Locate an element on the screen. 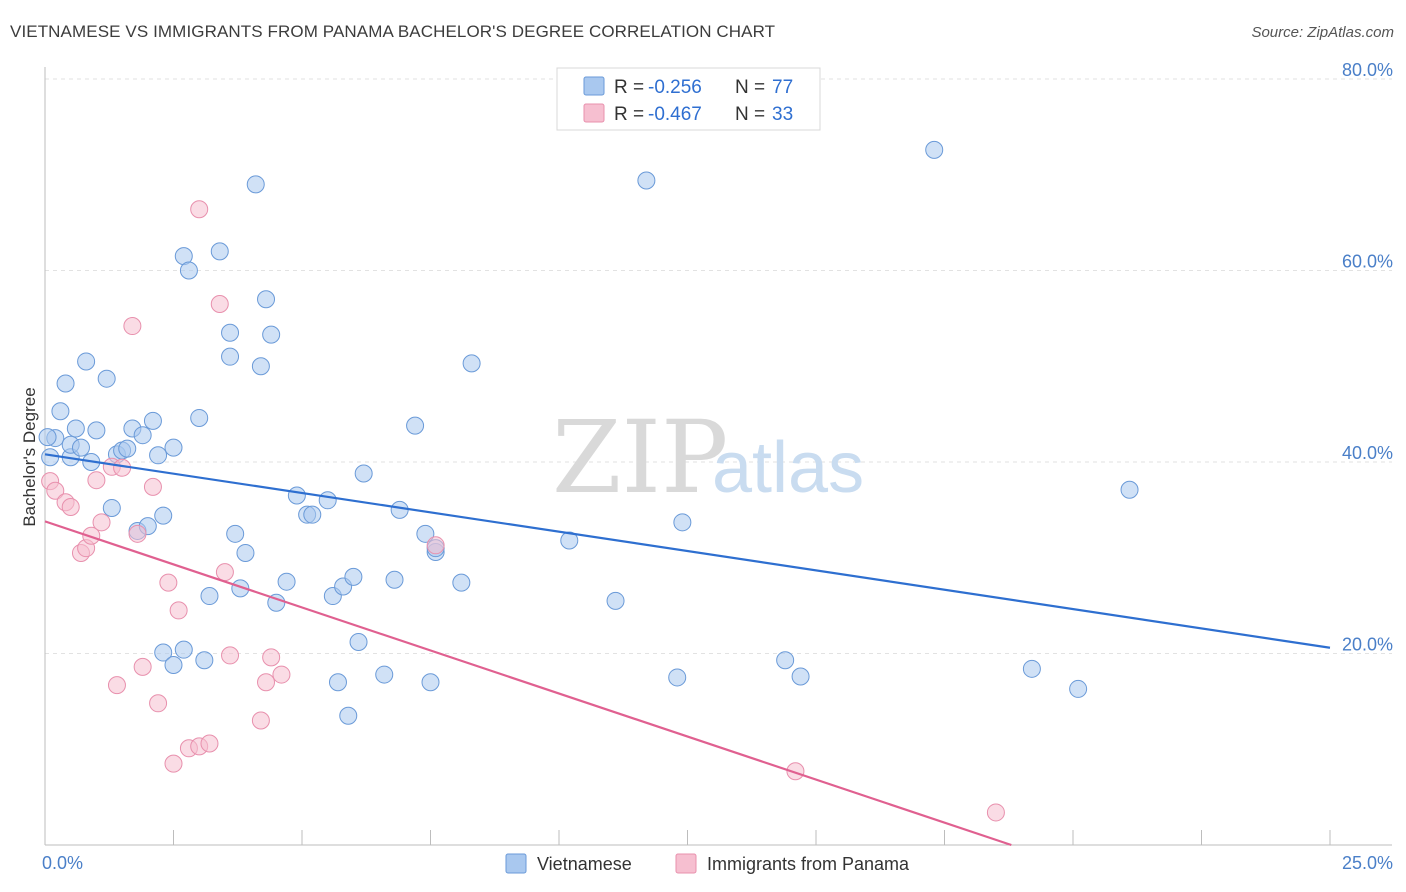 Image resolution: width=1406 pixels, height=892 pixels. legend-swatch-panama is located at coordinates (594, 113).